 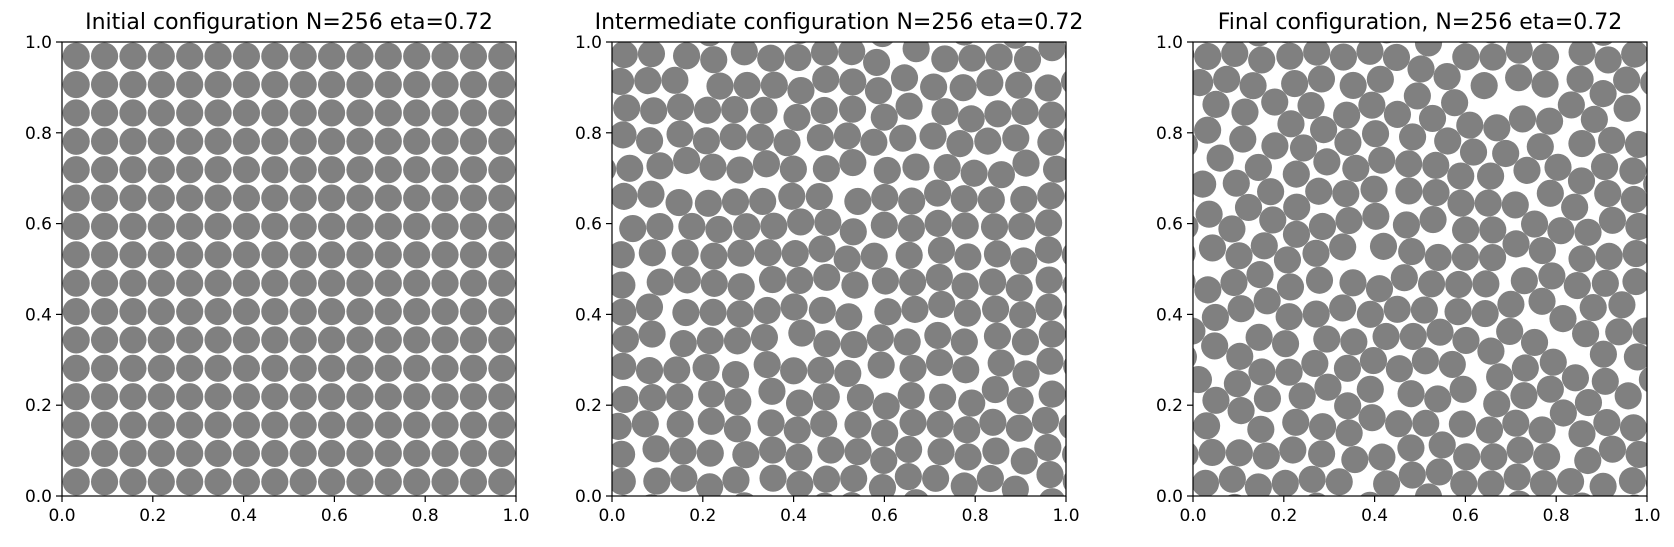 What do you see at coordinates (1556, 516) in the screenshot?
I see `x-tick-label: 0.8` at bounding box center [1556, 516].